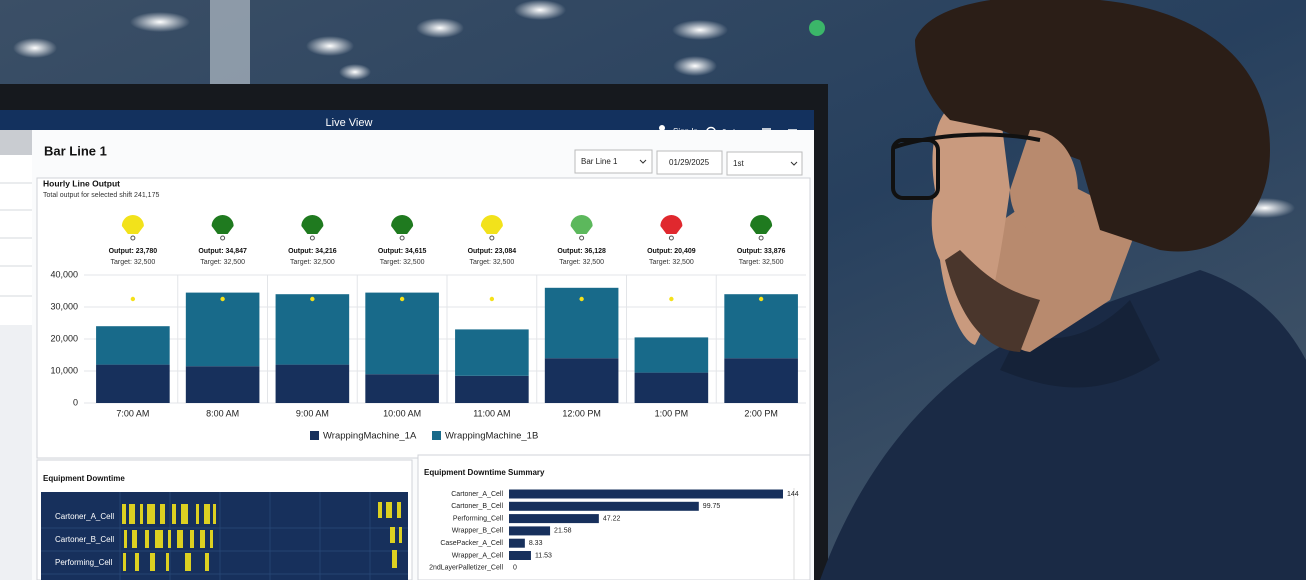 This screenshot has width=1306, height=580. Describe the element at coordinates (672, 413) in the screenshot. I see `x-tick-label: 1:00 PM` at that location.